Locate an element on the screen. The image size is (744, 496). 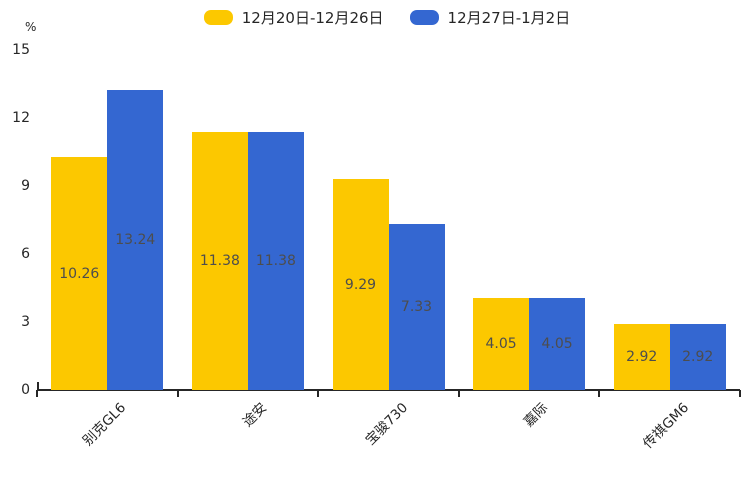
legend-item: 12月27日-1月2日 is located at coordinates (490, 17).